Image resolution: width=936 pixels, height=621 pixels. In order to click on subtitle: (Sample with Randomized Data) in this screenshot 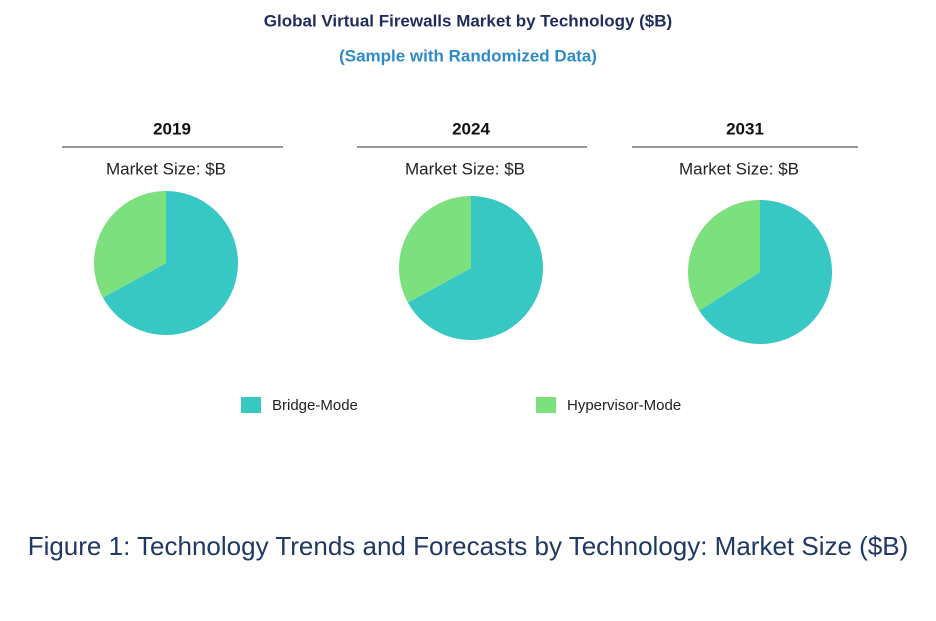, I will do `click(468, 55)`.